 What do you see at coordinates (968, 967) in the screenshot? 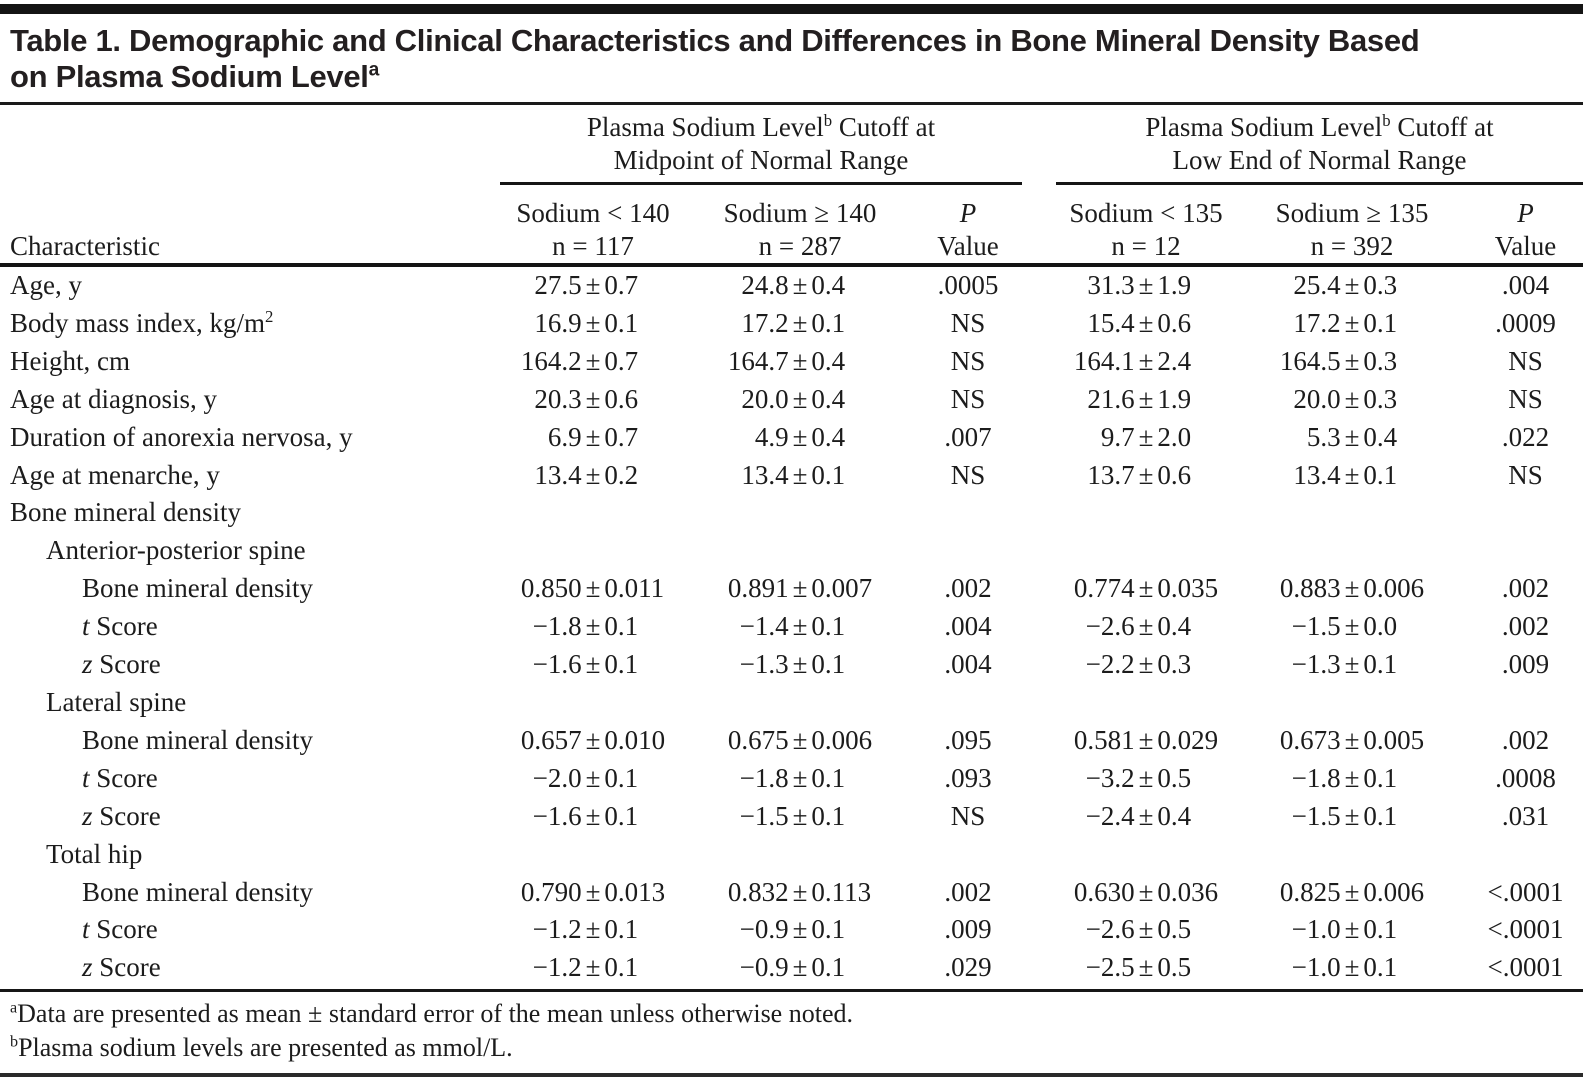
I see `p-value-cell: .029` at bounding box center [968, 967].